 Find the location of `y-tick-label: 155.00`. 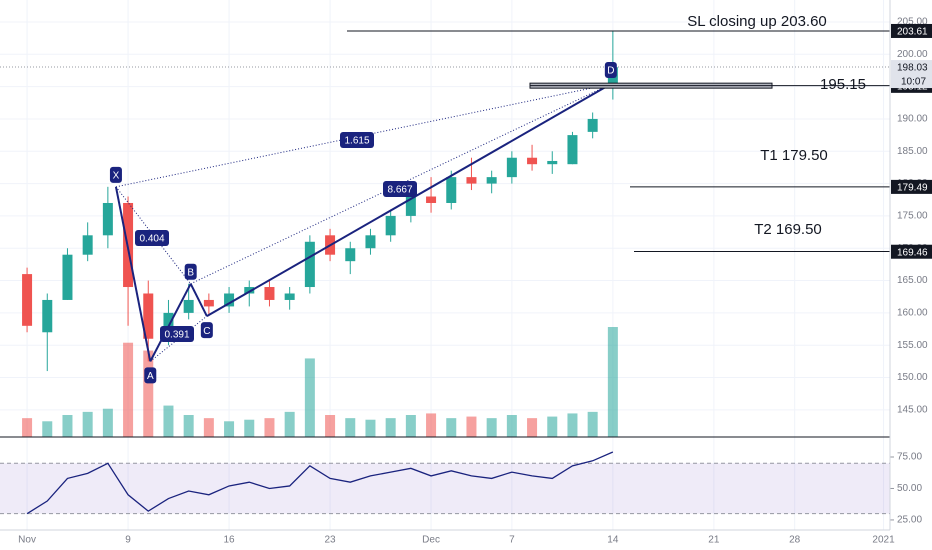

y-tick-label: 155.00 is located at coordinates (912, 345).